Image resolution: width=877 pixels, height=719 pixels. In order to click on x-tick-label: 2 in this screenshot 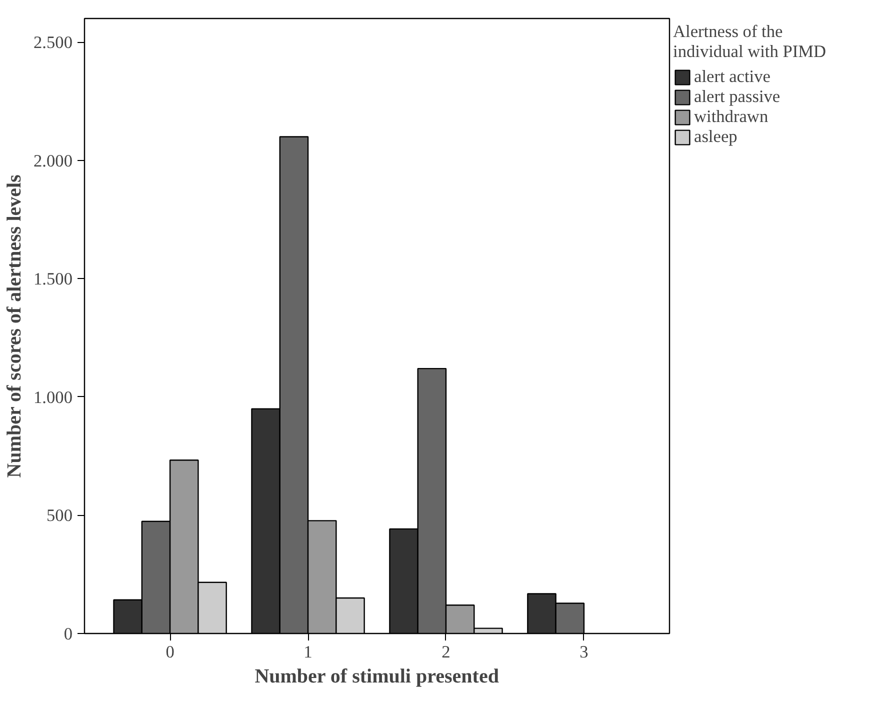, I will do `click(446, 652)`.